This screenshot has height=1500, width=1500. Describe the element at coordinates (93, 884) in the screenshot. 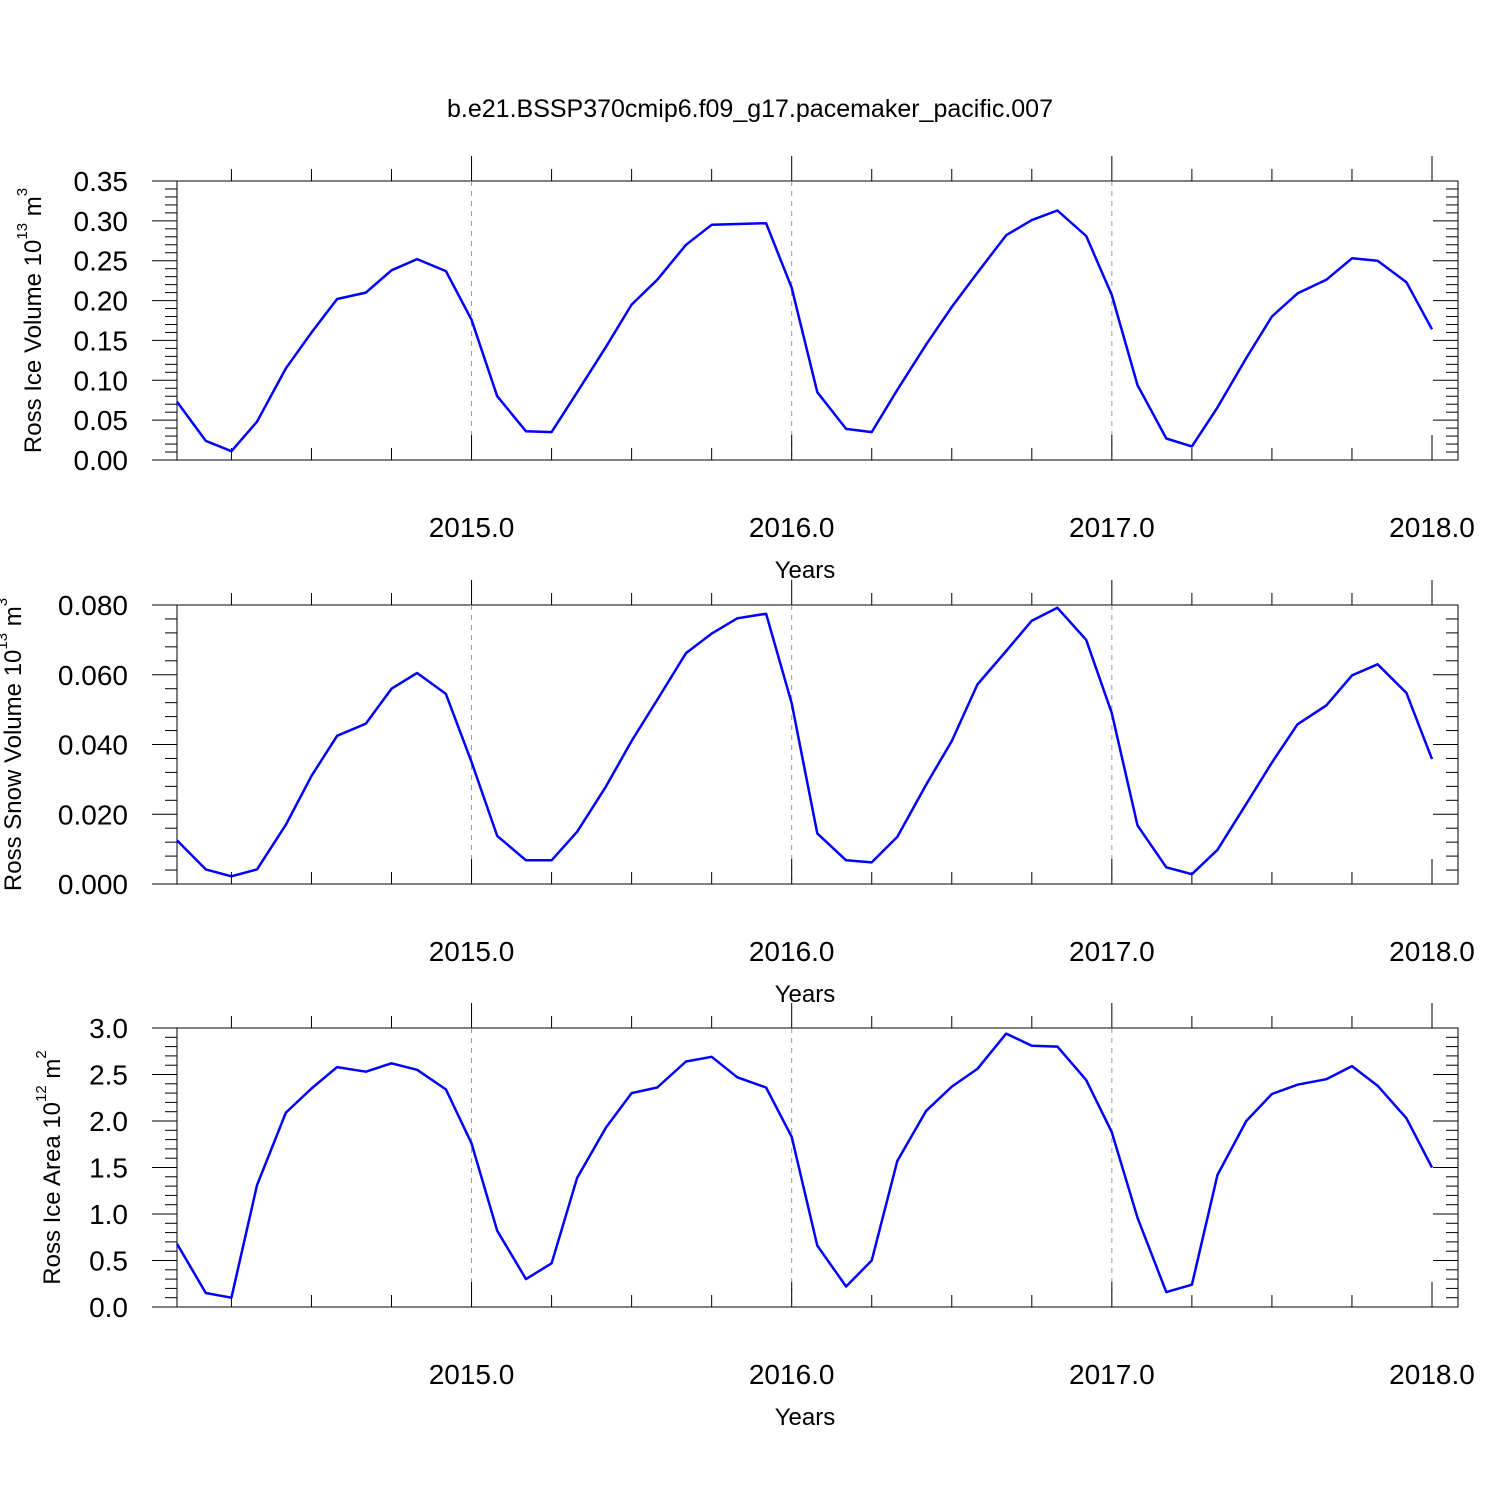

I see `y-tick-label: 0.000` at that location.